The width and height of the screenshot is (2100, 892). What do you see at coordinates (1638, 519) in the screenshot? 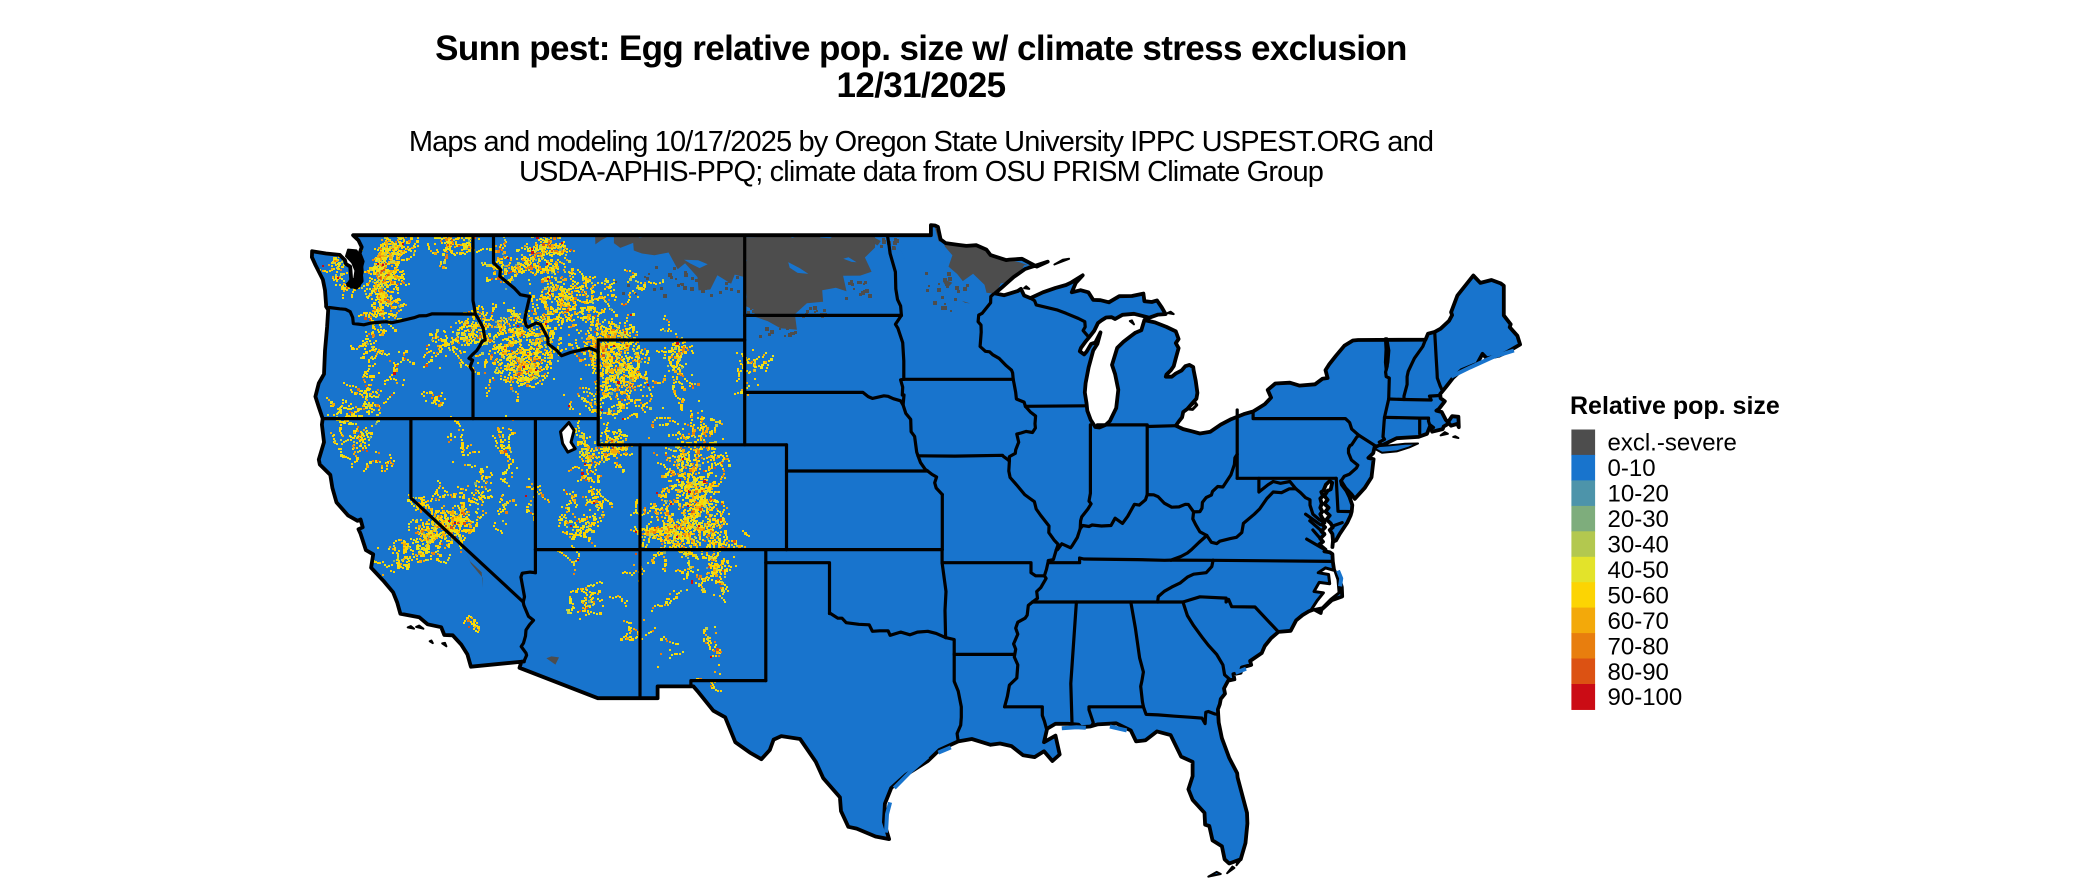
I see `svg-text: 20-30` at bounding box center [1638, 519].